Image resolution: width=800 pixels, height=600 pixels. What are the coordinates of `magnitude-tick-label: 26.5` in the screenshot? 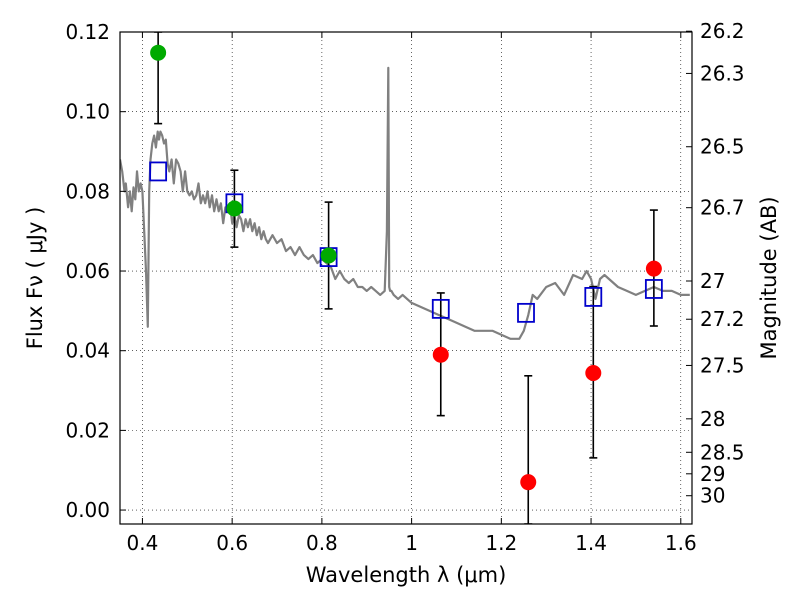 It's located at (722, 147).